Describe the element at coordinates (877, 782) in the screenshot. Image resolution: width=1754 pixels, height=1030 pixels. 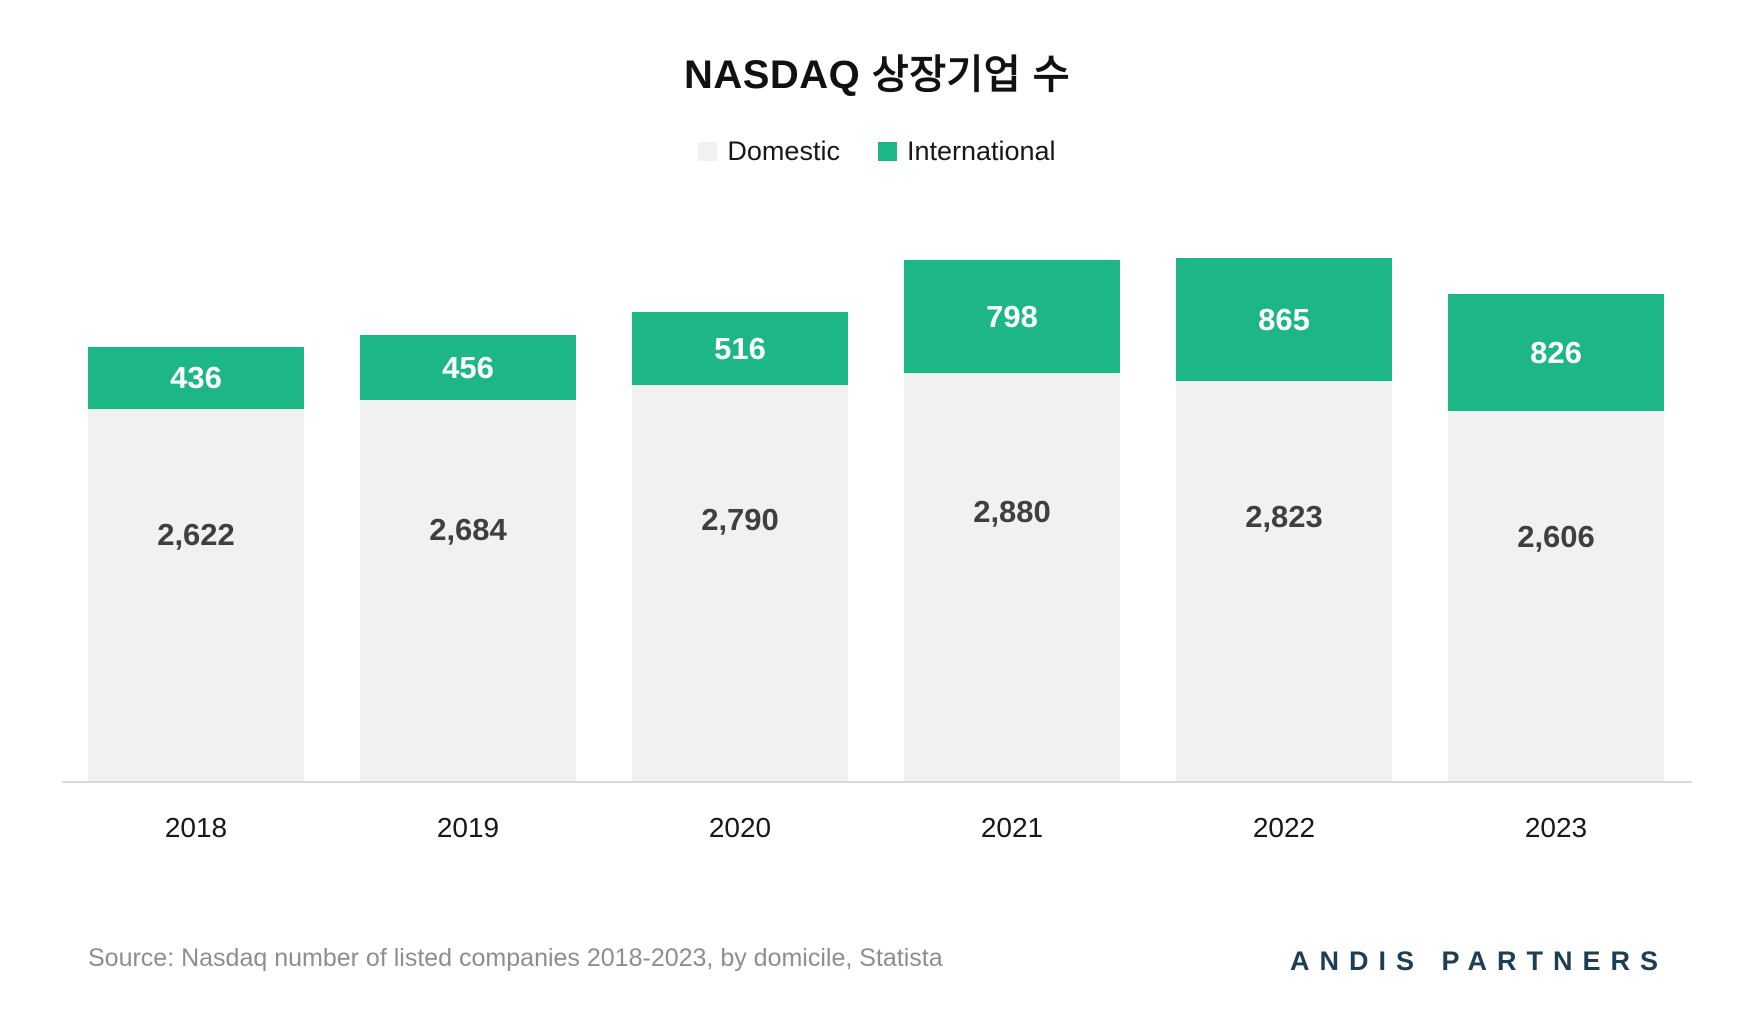
I see `x-axis-line` at that location.